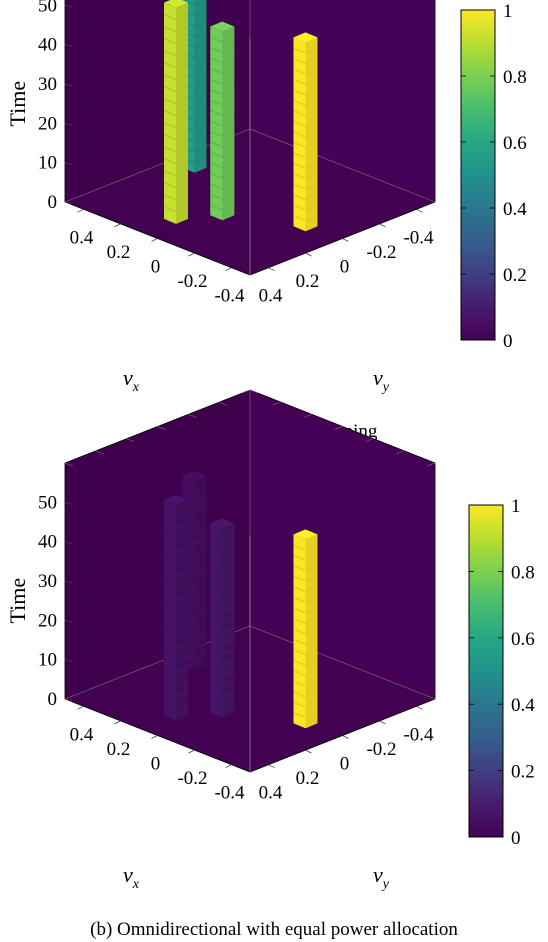 This screenshot has width=548, height=942. I want to click on colorbar-tick-label: 0.2, so click(523, 772).